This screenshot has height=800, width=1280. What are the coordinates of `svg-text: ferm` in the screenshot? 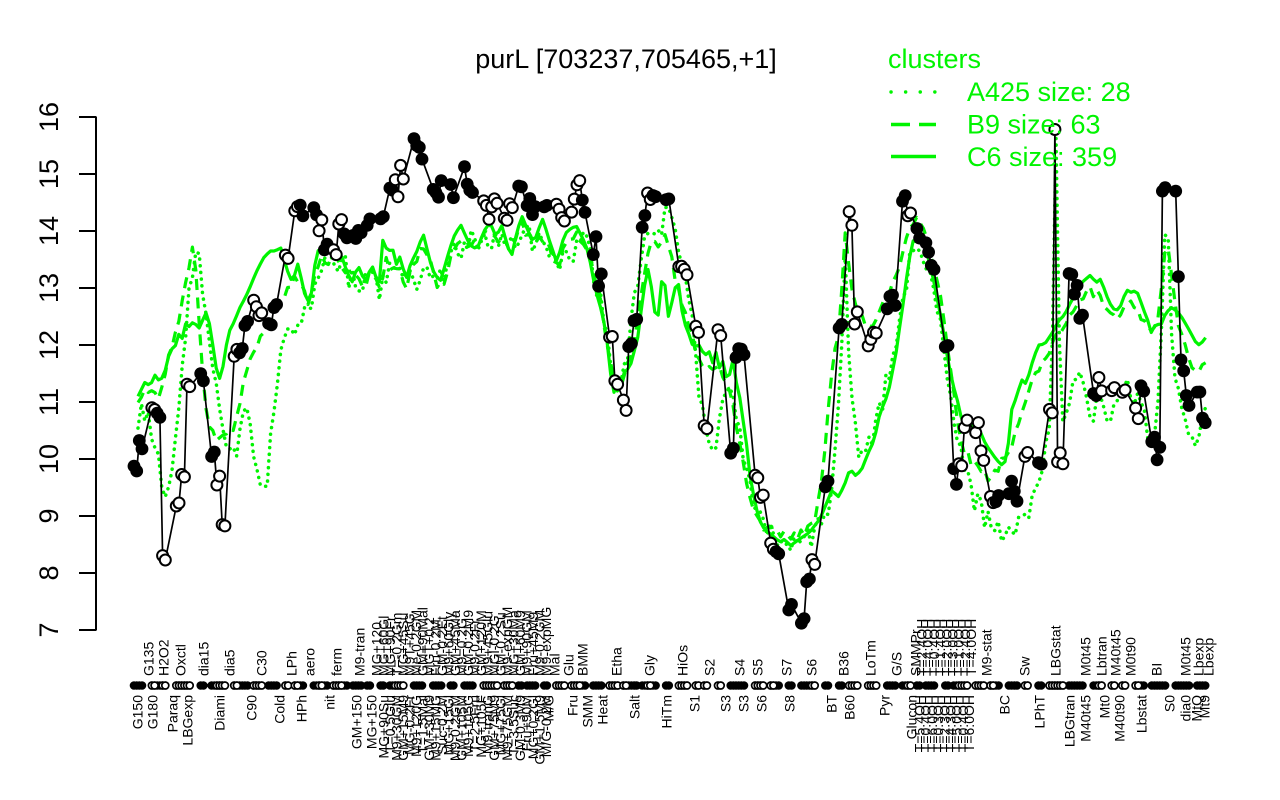 It's located at (337, 662).